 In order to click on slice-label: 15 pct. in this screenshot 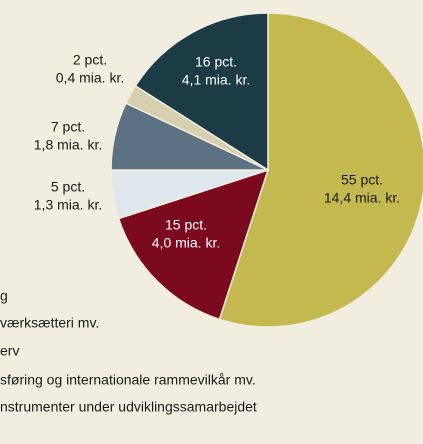, I will do `click(186, 225)`.